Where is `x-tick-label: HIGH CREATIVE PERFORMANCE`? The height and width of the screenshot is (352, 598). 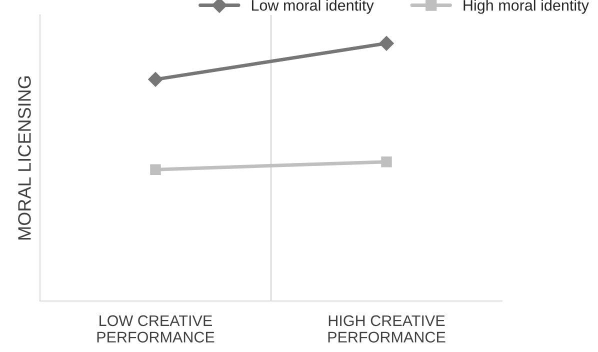
x-tick-label: HIGH CREATIVE PERFORMANCE is located at coordinates (387, 329).